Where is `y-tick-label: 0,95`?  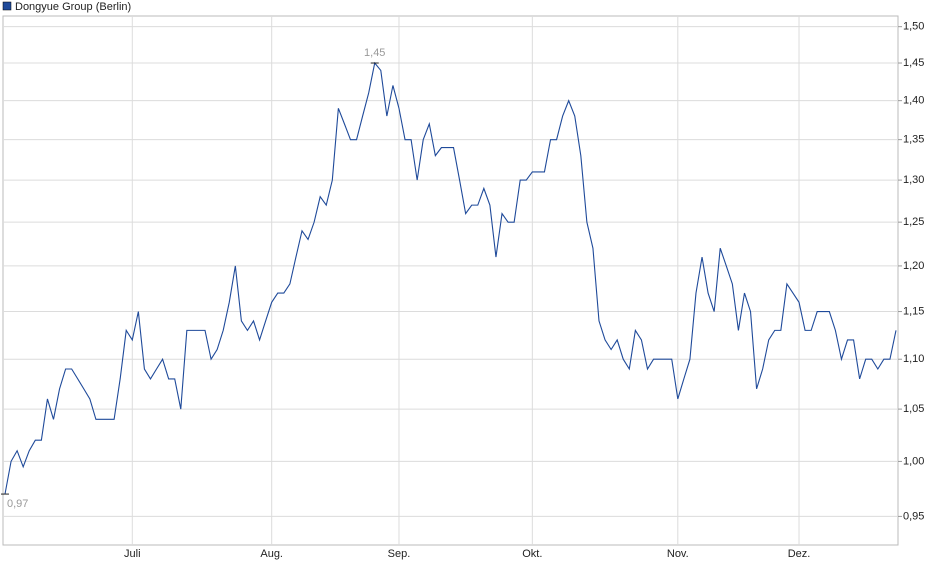
y-tick-label: 0,95 is located at coordinates (913, 516).